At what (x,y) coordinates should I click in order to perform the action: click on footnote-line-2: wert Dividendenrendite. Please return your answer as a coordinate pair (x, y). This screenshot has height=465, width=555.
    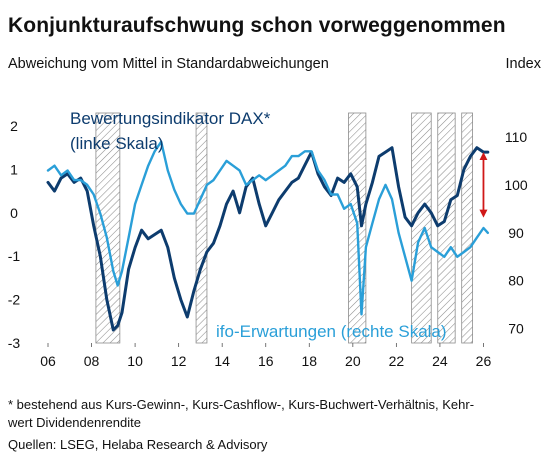
    Looking at the image, I should click on (74, 422).